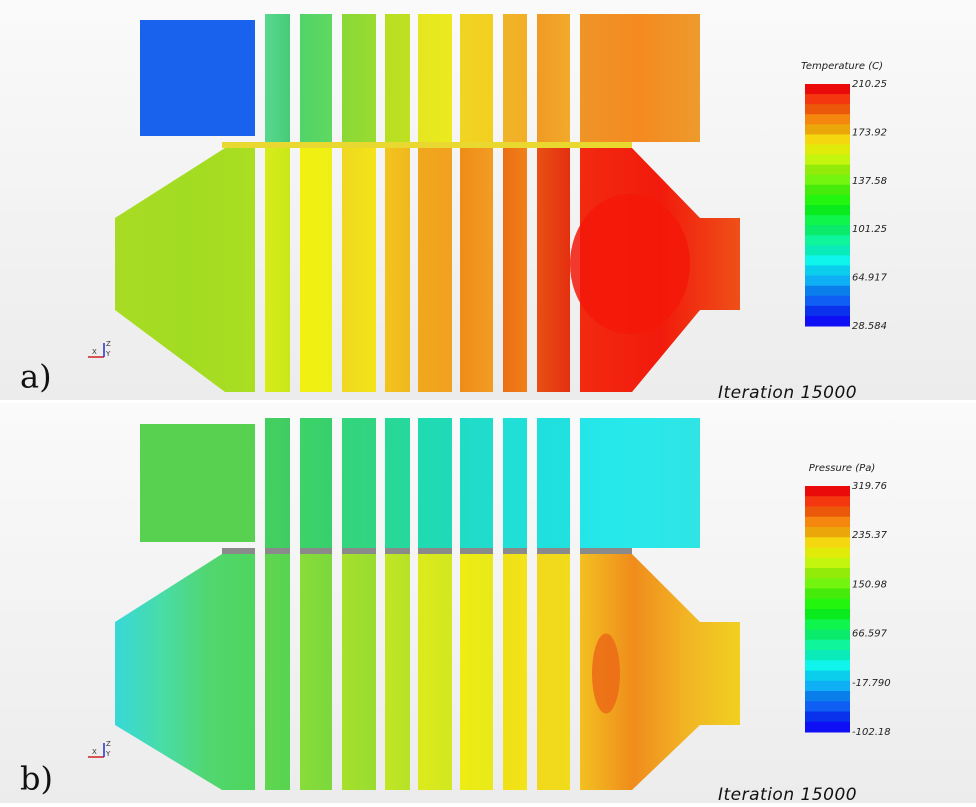  I want to click on legend-tick: 64.917, so click(870, 278).